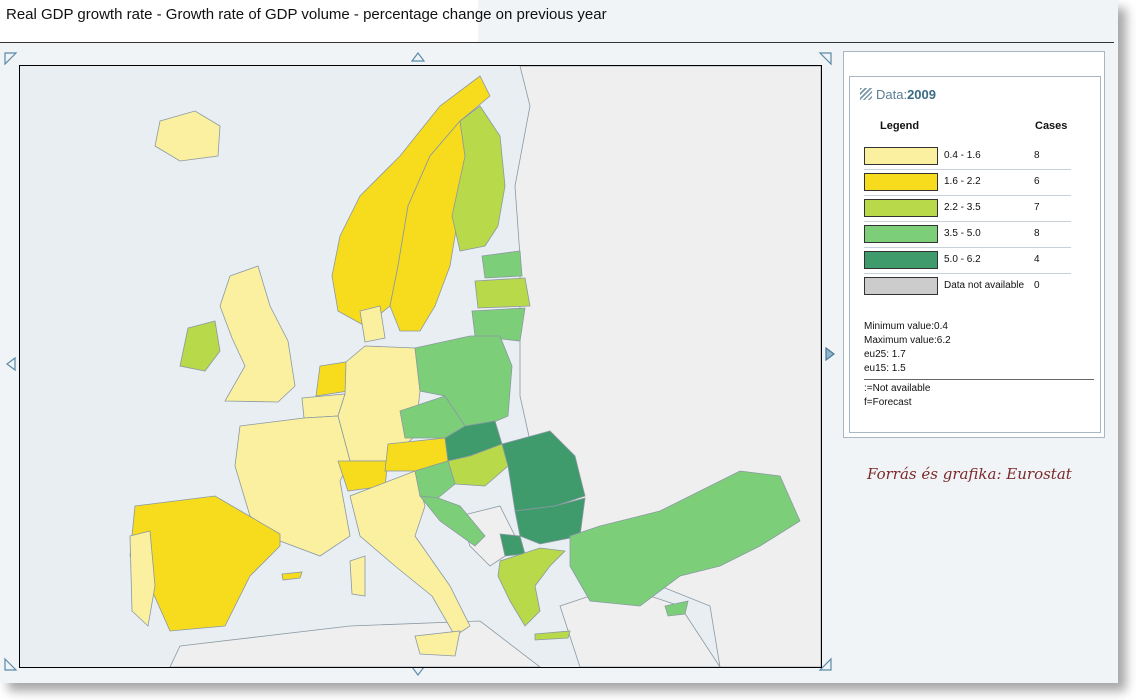 This screenshot has width=1136, height=700. What do you see at coordinates (187, 136) in the screenshot?
I see `iceland` at bounding box center [187, 136].